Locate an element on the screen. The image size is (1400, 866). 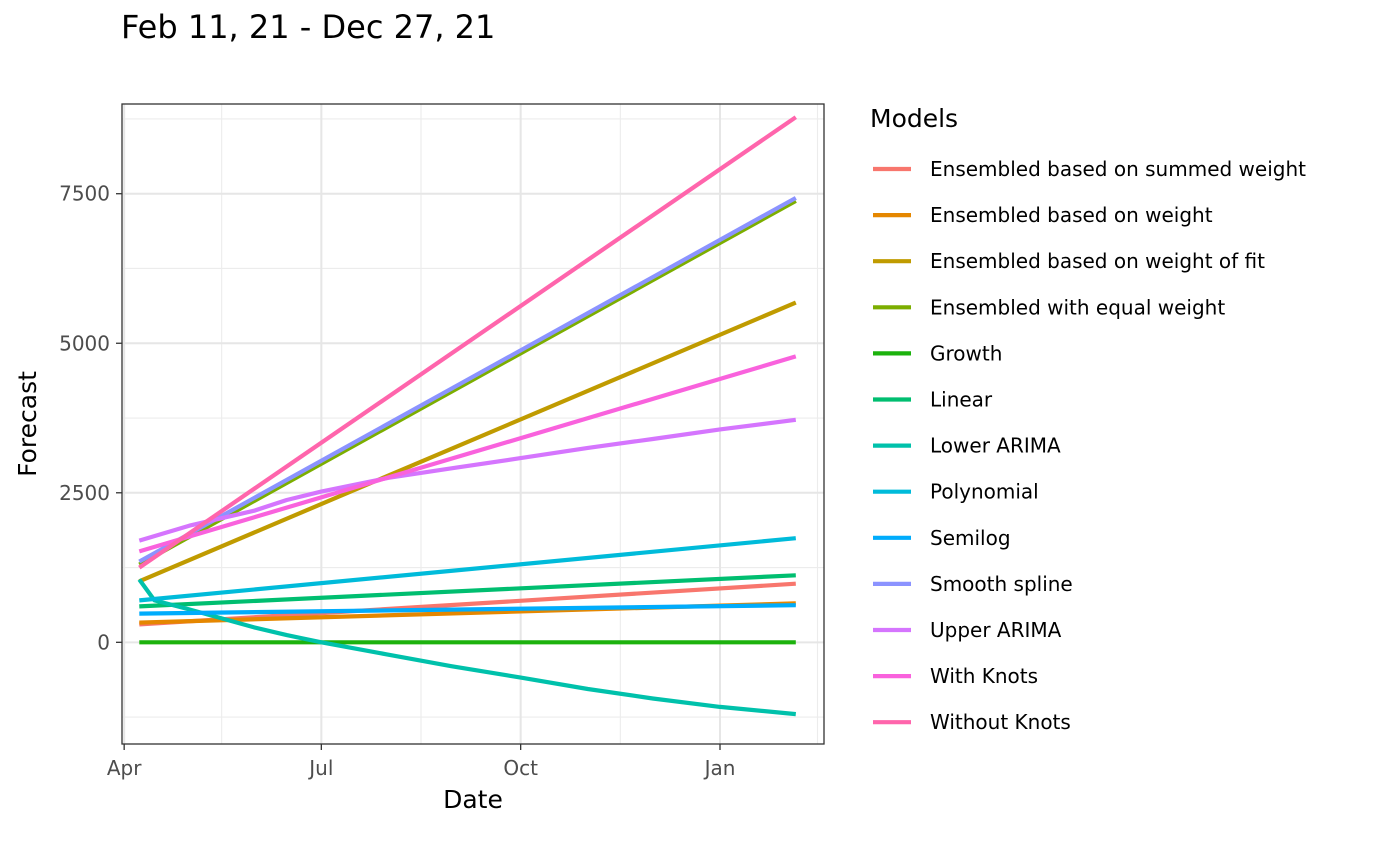
y-tick-label: 5000 is located at coordinates (84, 343).